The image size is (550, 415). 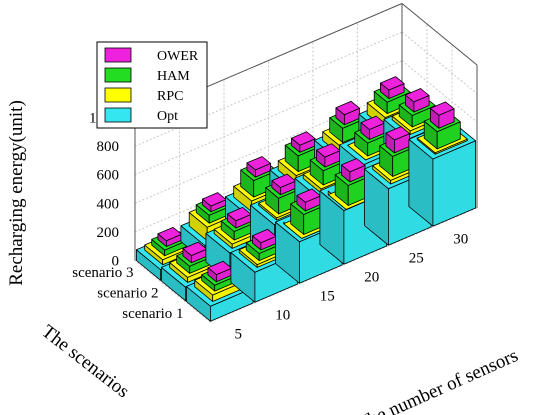 I want to click on legend: OWER HAM RPC Opt, so click(x=152, y=85).